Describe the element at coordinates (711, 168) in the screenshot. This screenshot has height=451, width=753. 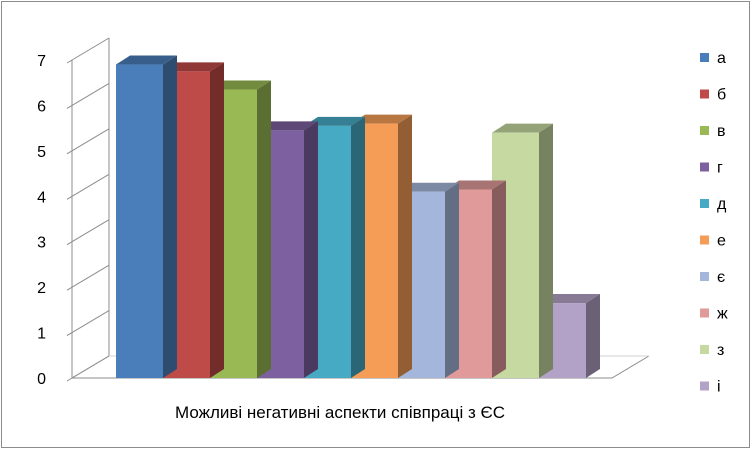
I see `legend-item-г: г` at that location.